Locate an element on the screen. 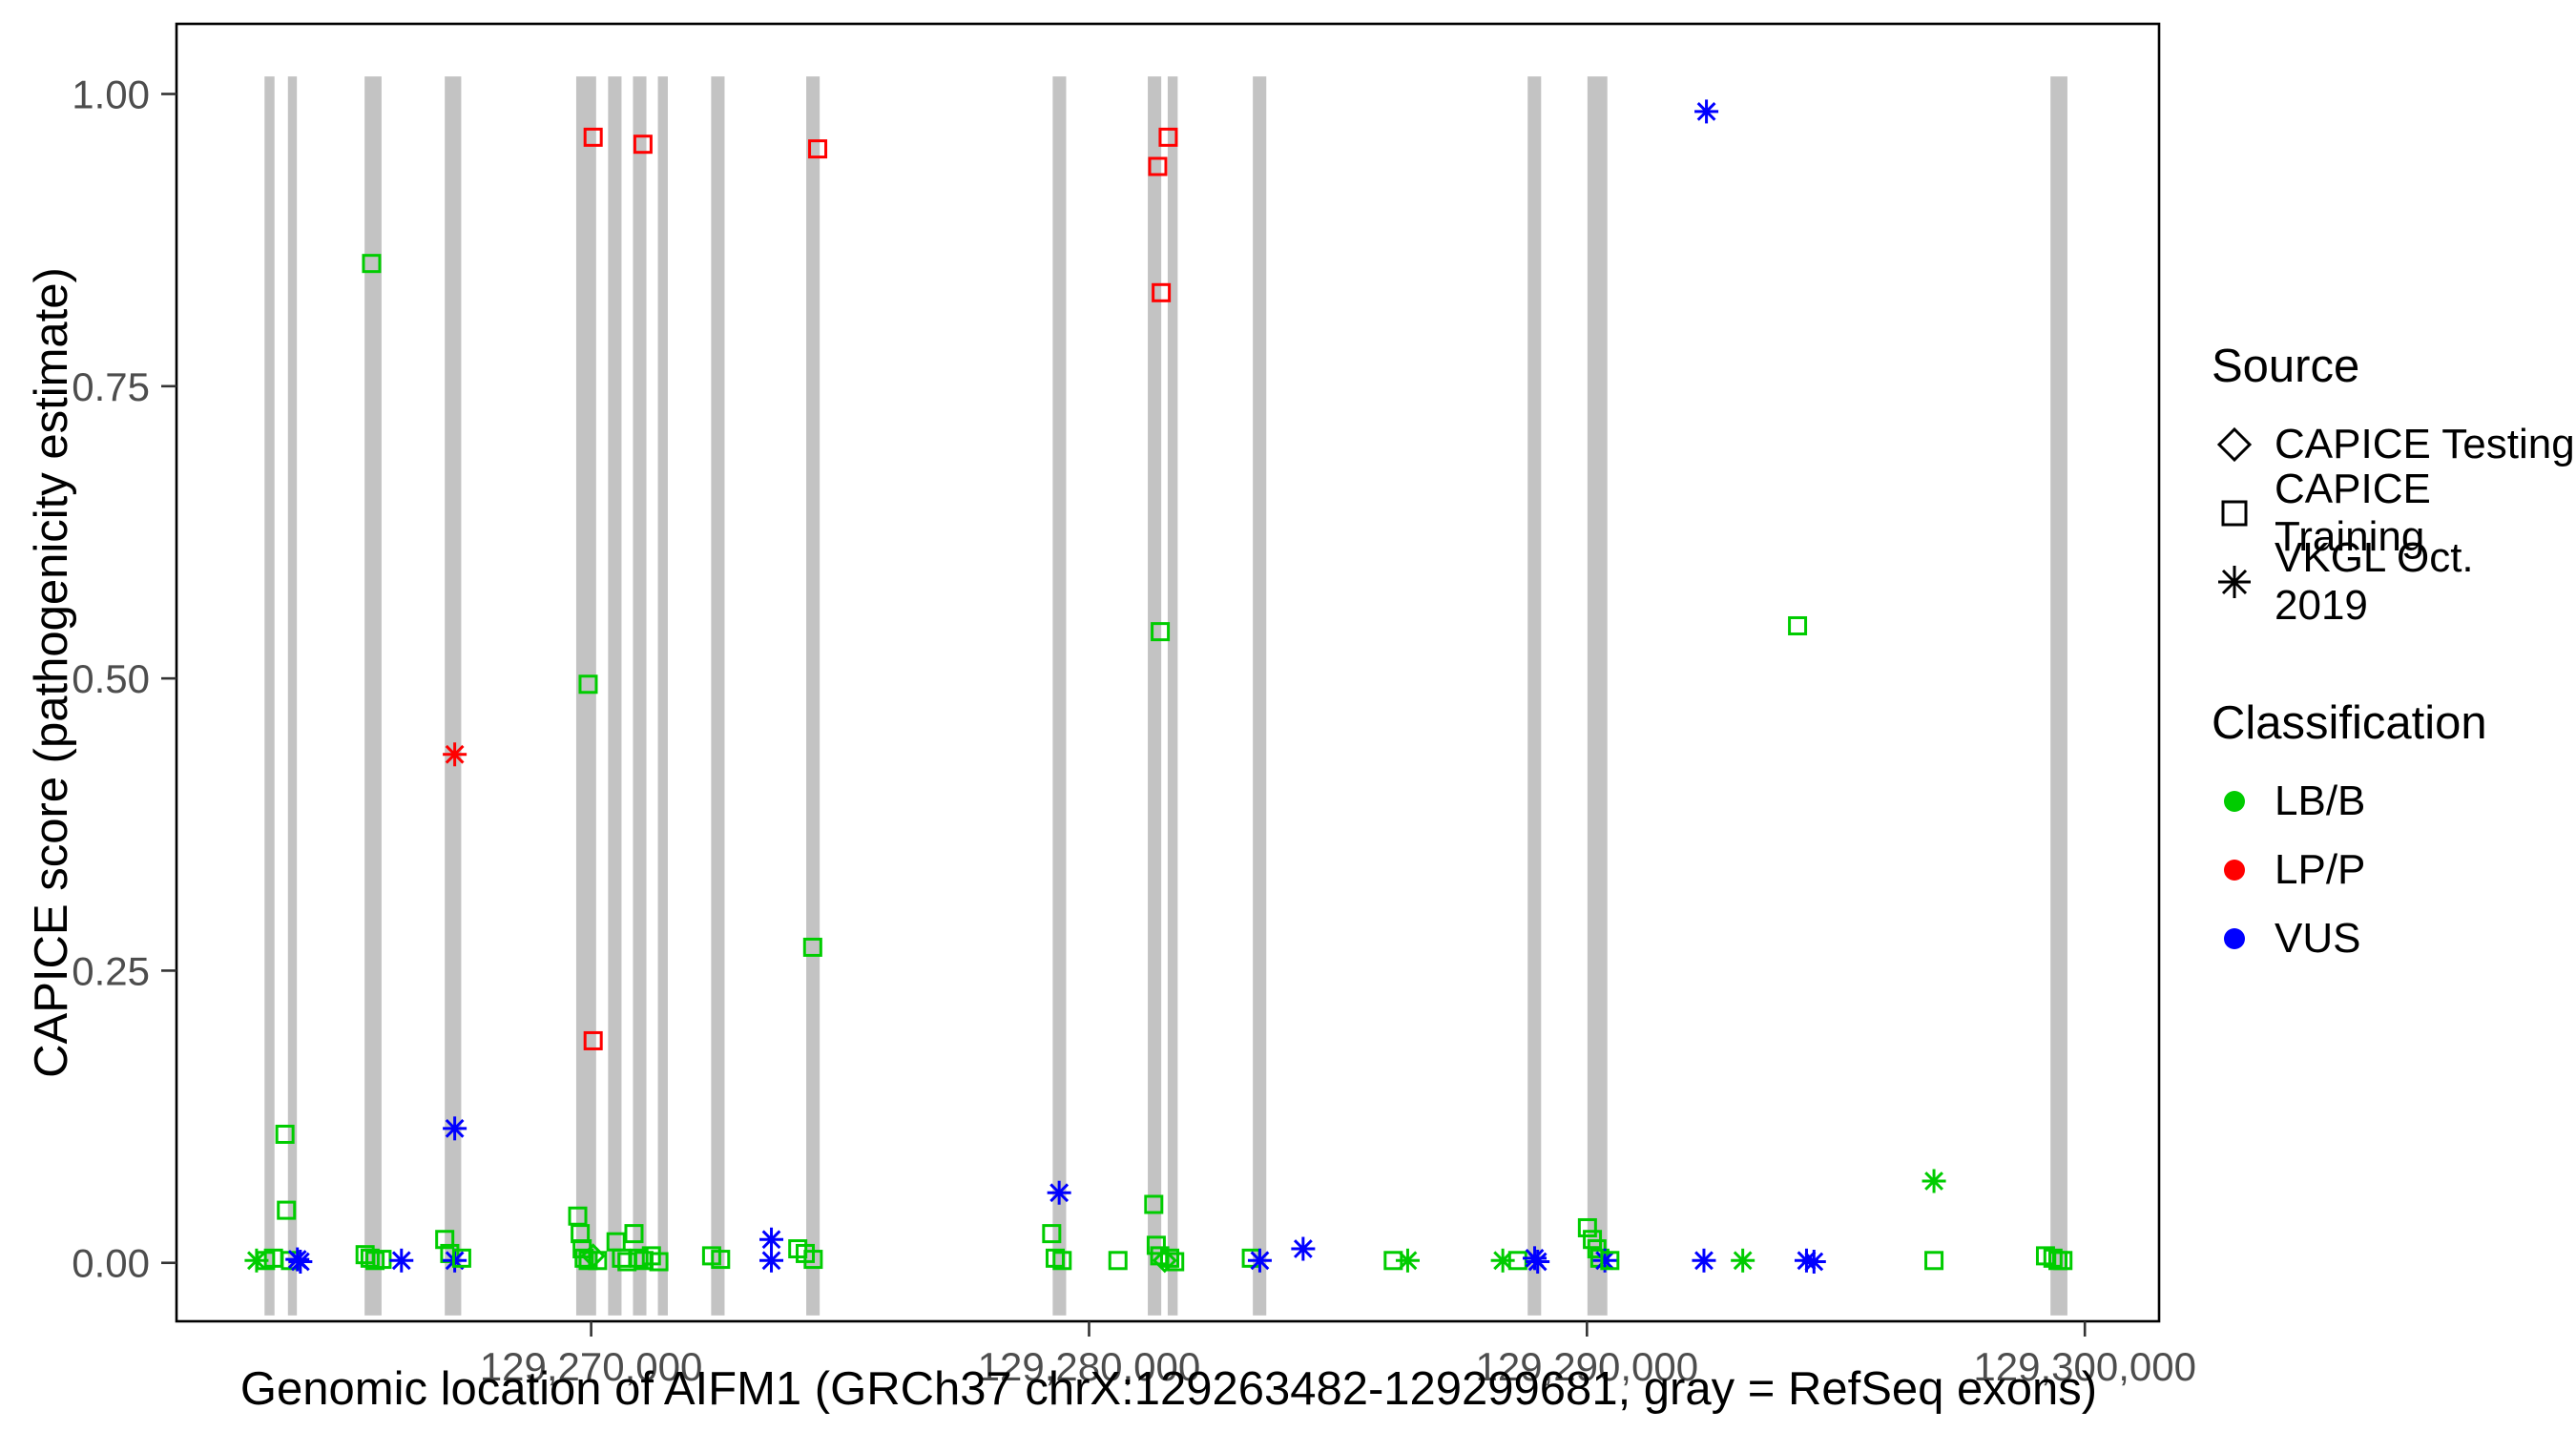  legend-item-label: CAPICE Testing is located at coordinates (2425, 444).